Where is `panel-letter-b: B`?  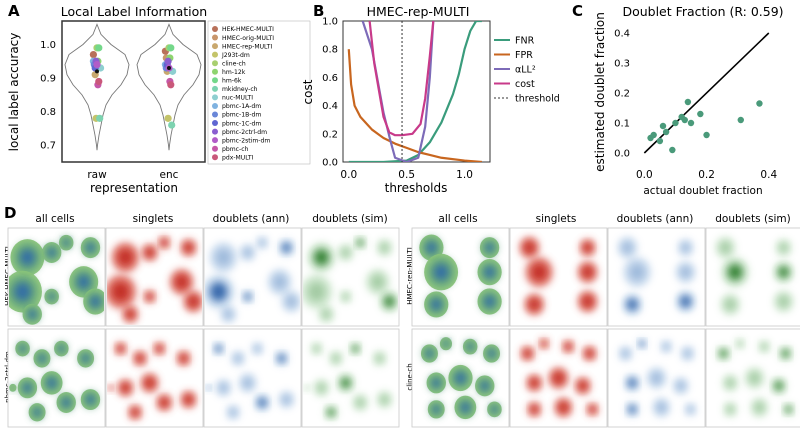 panel-letter-b: B is located at coordinates (318, 11).